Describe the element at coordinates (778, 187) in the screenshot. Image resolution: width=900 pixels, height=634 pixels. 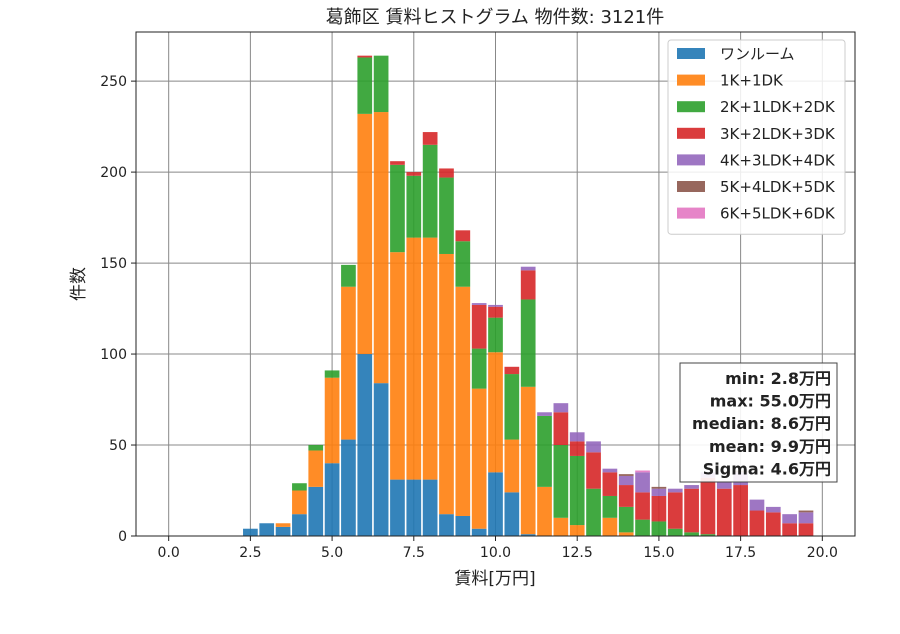
I see `legend-label: 5K+4LDK+5DK` at that location.